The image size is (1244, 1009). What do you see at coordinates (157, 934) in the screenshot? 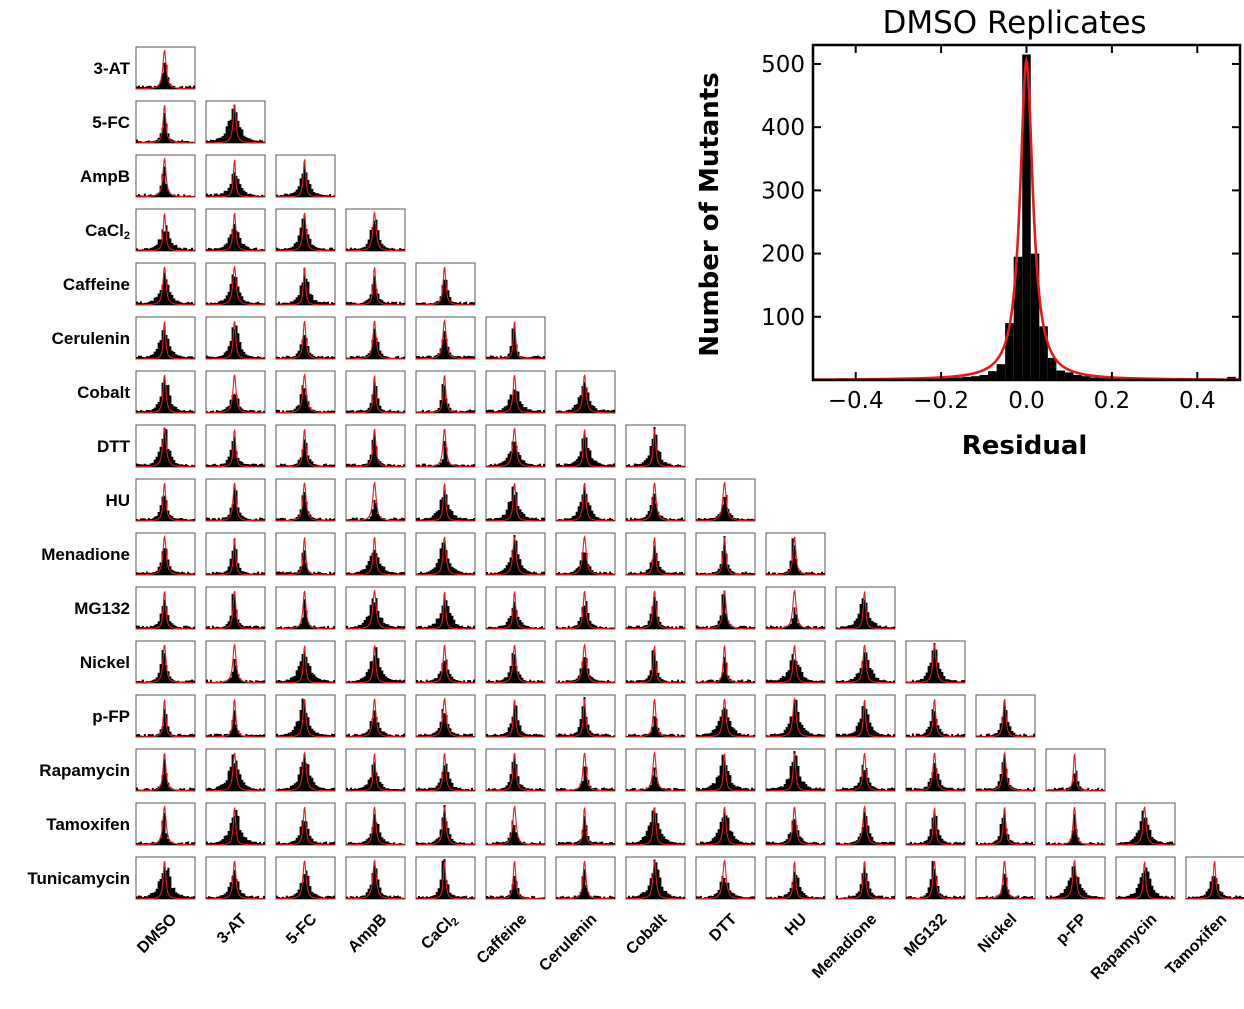
I see `column-label: DMSO` at bounding box center [157, 934].